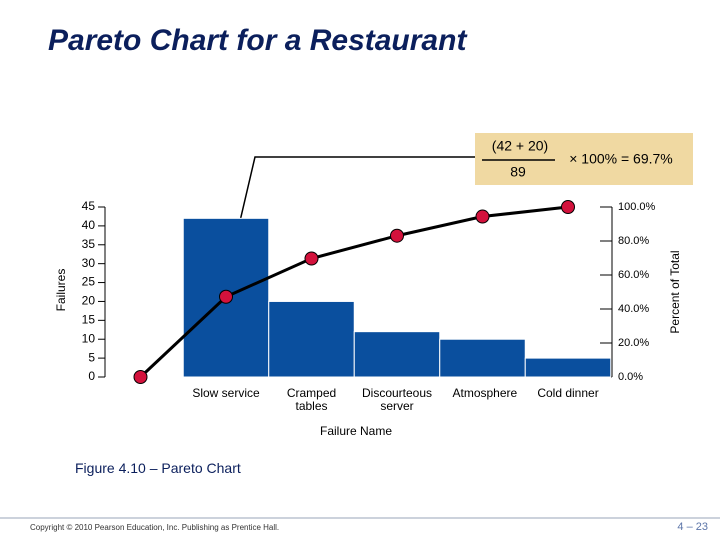 The image size is (720, 540). I want to click on figure-caption: Figure 4.10 – Pareto Chart, so click(158, 468).